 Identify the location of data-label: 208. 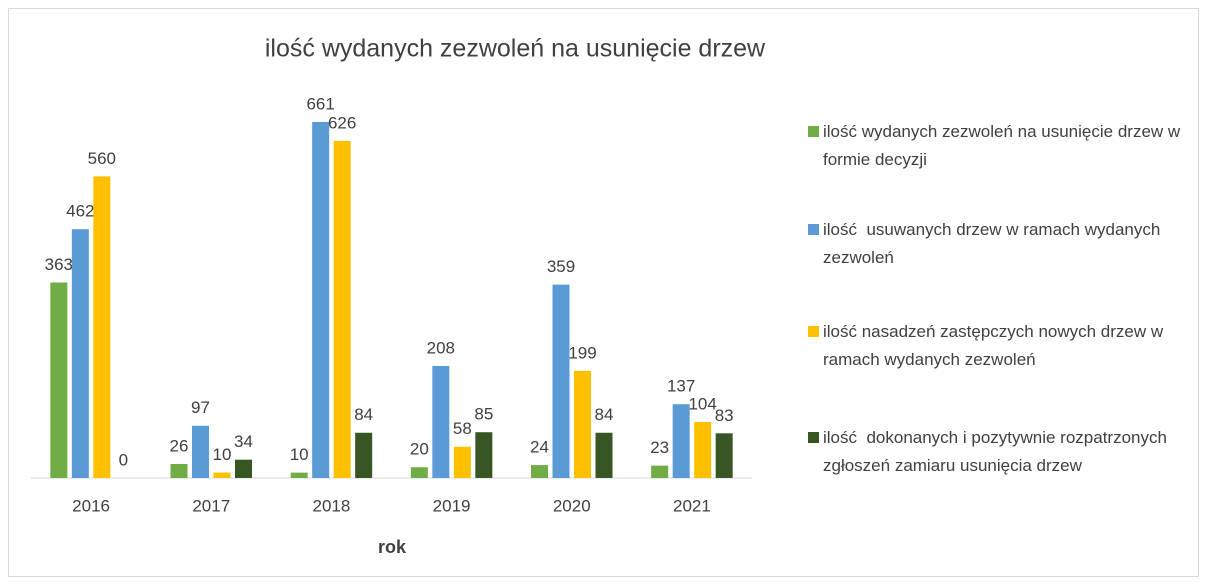
(441, 347).